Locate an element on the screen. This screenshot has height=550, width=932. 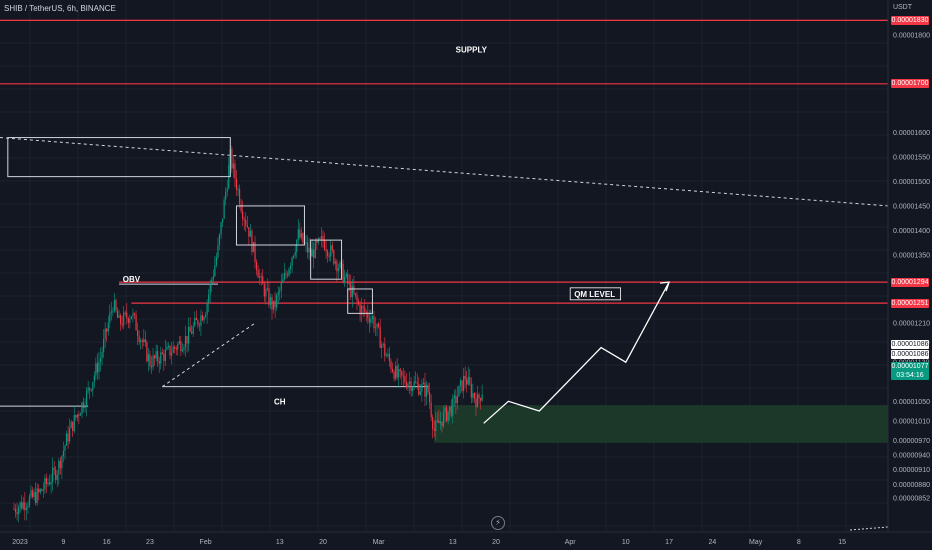
lightning-icon: ⚡ is located at coordinates (498, 523).